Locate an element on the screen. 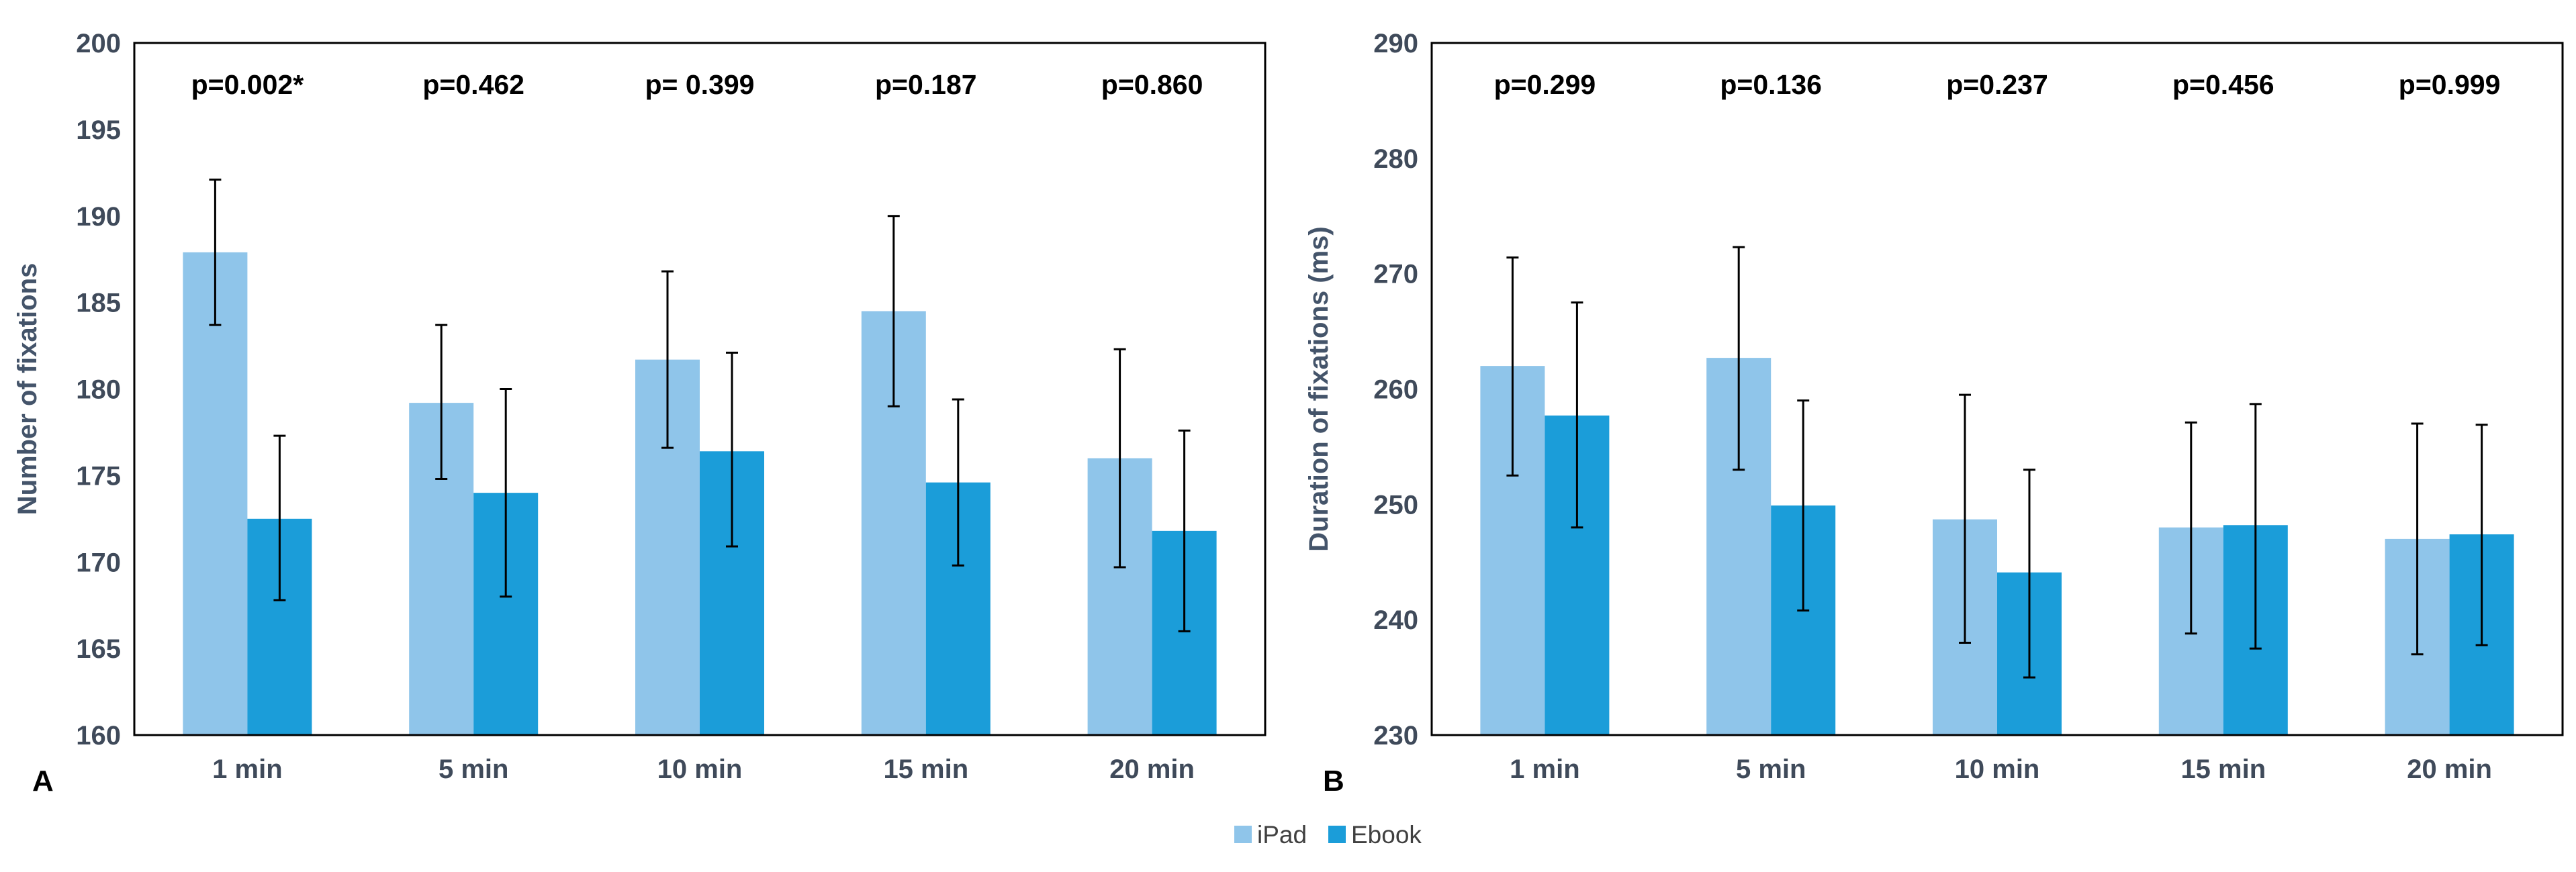  y-tick-label: 185 is located at coordinates (98, 304).